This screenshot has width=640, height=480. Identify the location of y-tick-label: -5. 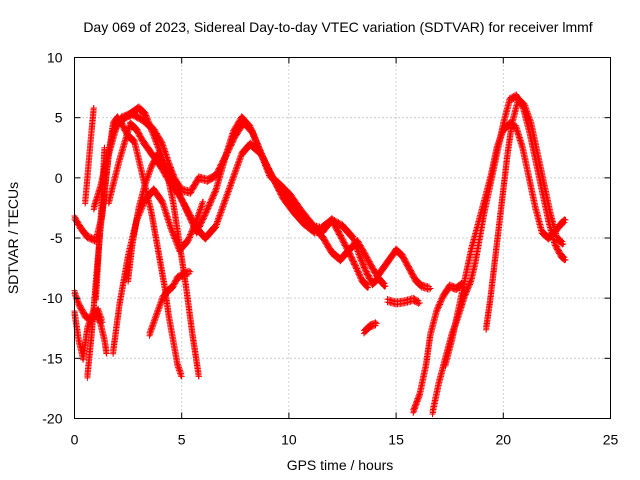
(56, 238).